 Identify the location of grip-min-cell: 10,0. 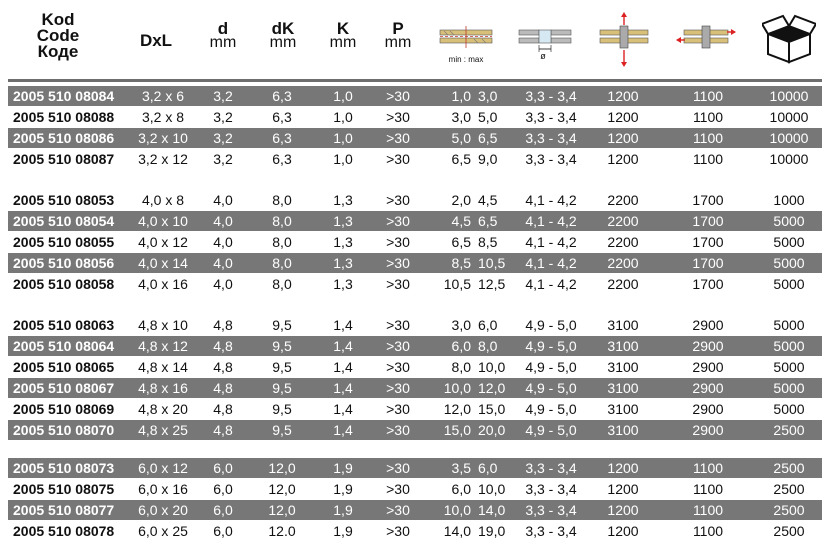
(457, 388).